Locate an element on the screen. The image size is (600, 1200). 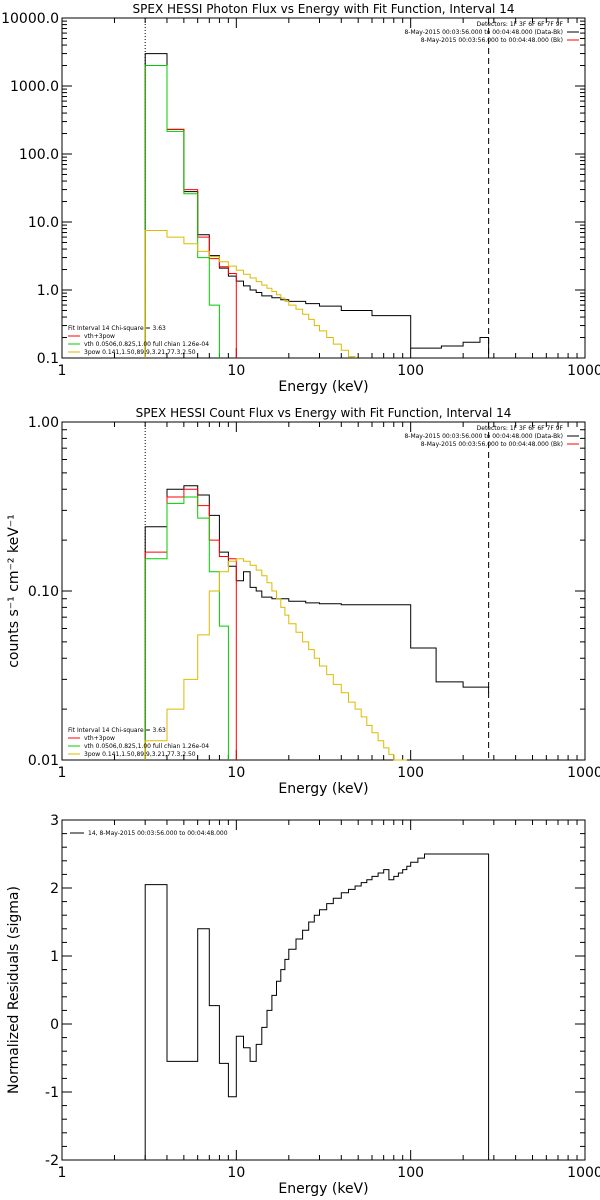
panel-3-y-tick-label: -2 is located at coordinates (52, 1161).